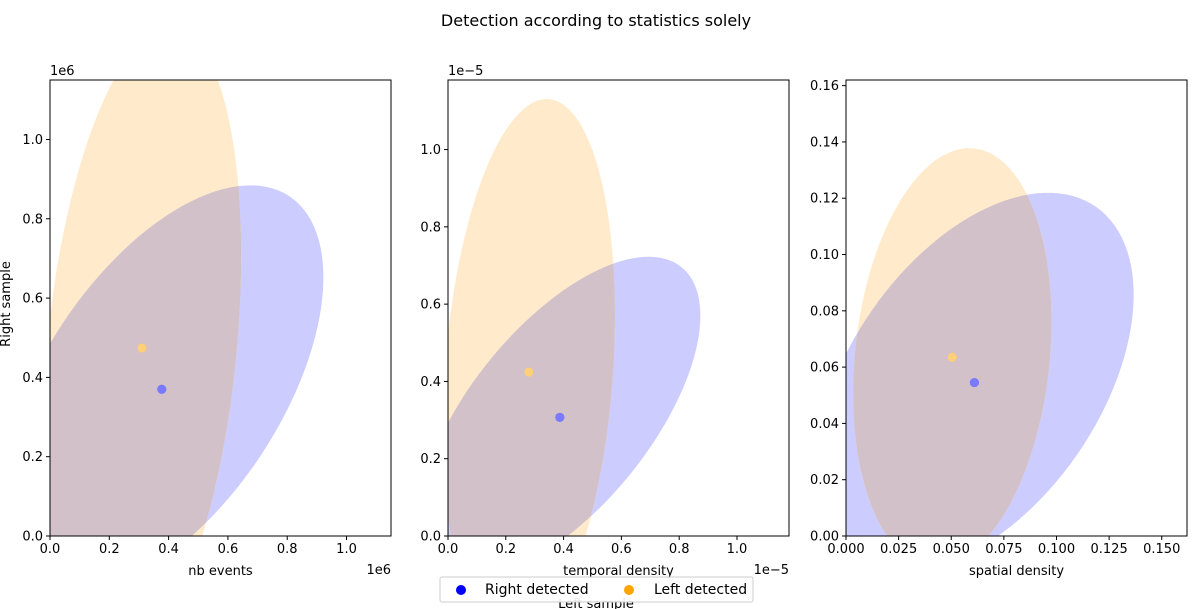 The width and height of the screenshot is (1193, 609). Describe the element at coordinates (824, 142) in the screenshot. I see `y-tick-label: 0.14` at that location.